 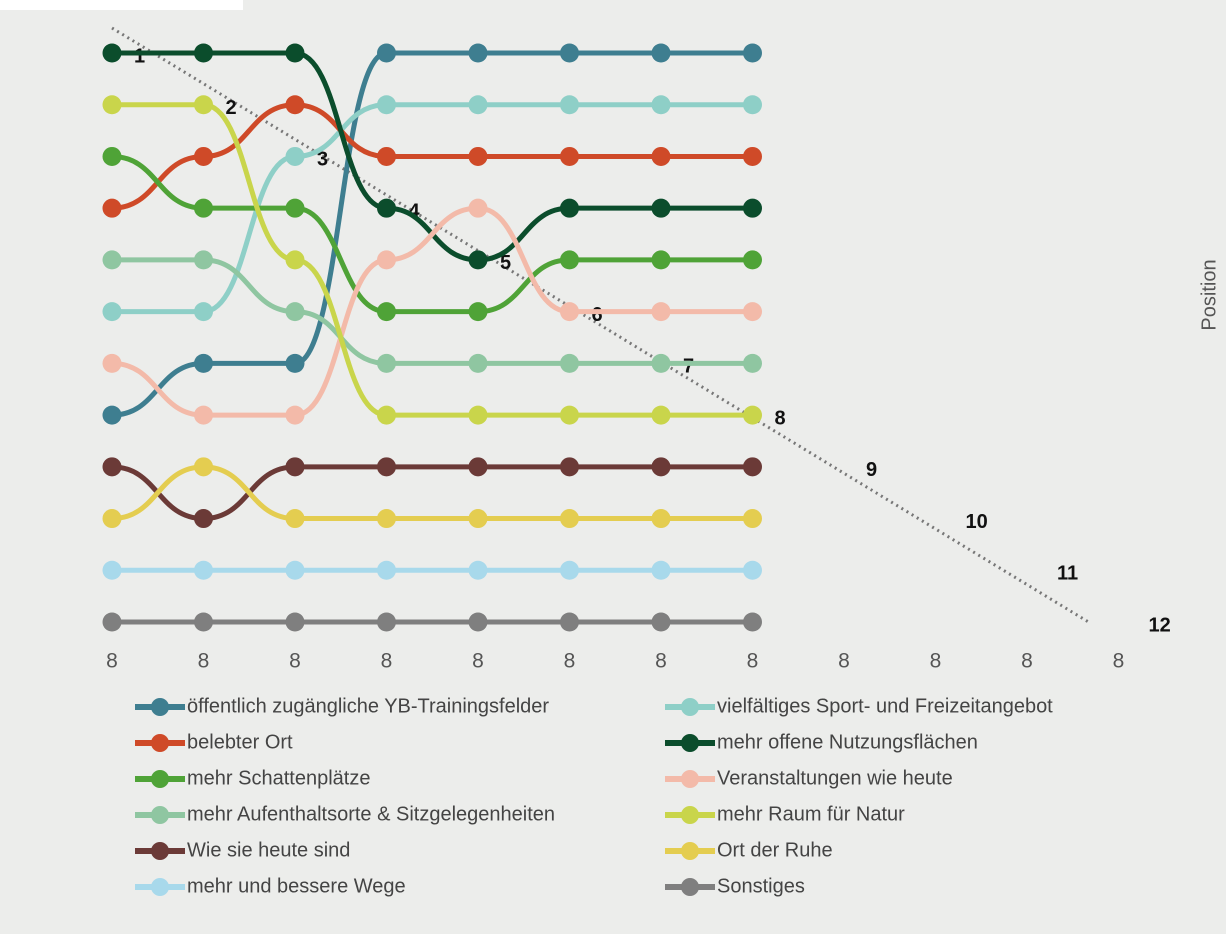 What do you see at coordinates (885, 706) in the screenshot?
I see `legend-label: vielfältiges Sport- und Freizeitangebot` at bounding box center [885, 706].